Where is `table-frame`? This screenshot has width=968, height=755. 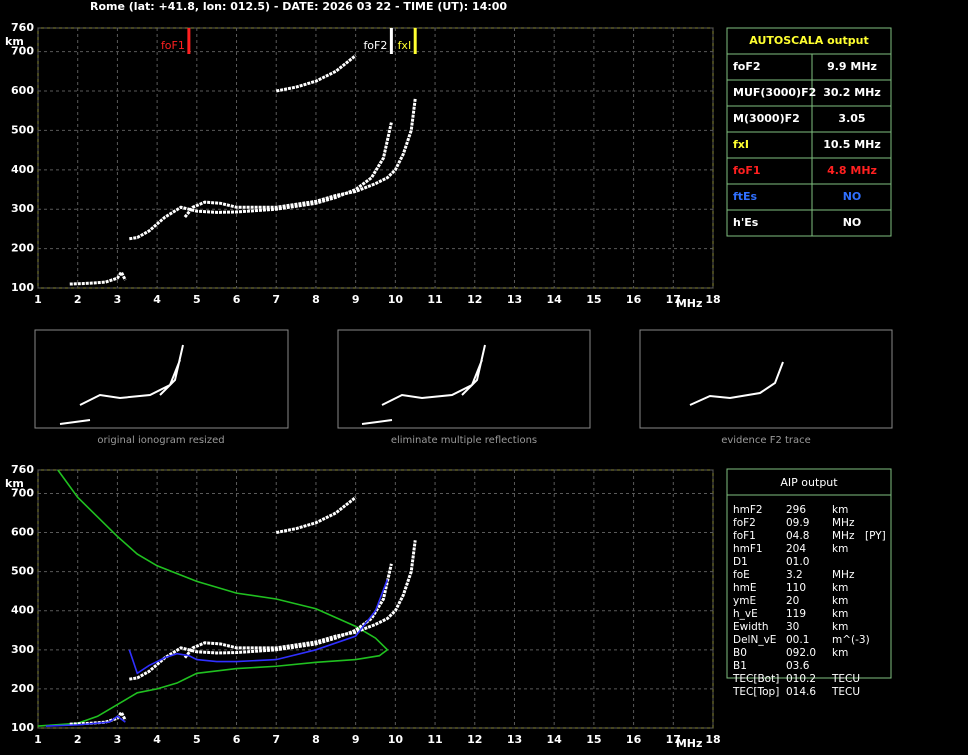 table-frame is located at coordinates (809, 573).